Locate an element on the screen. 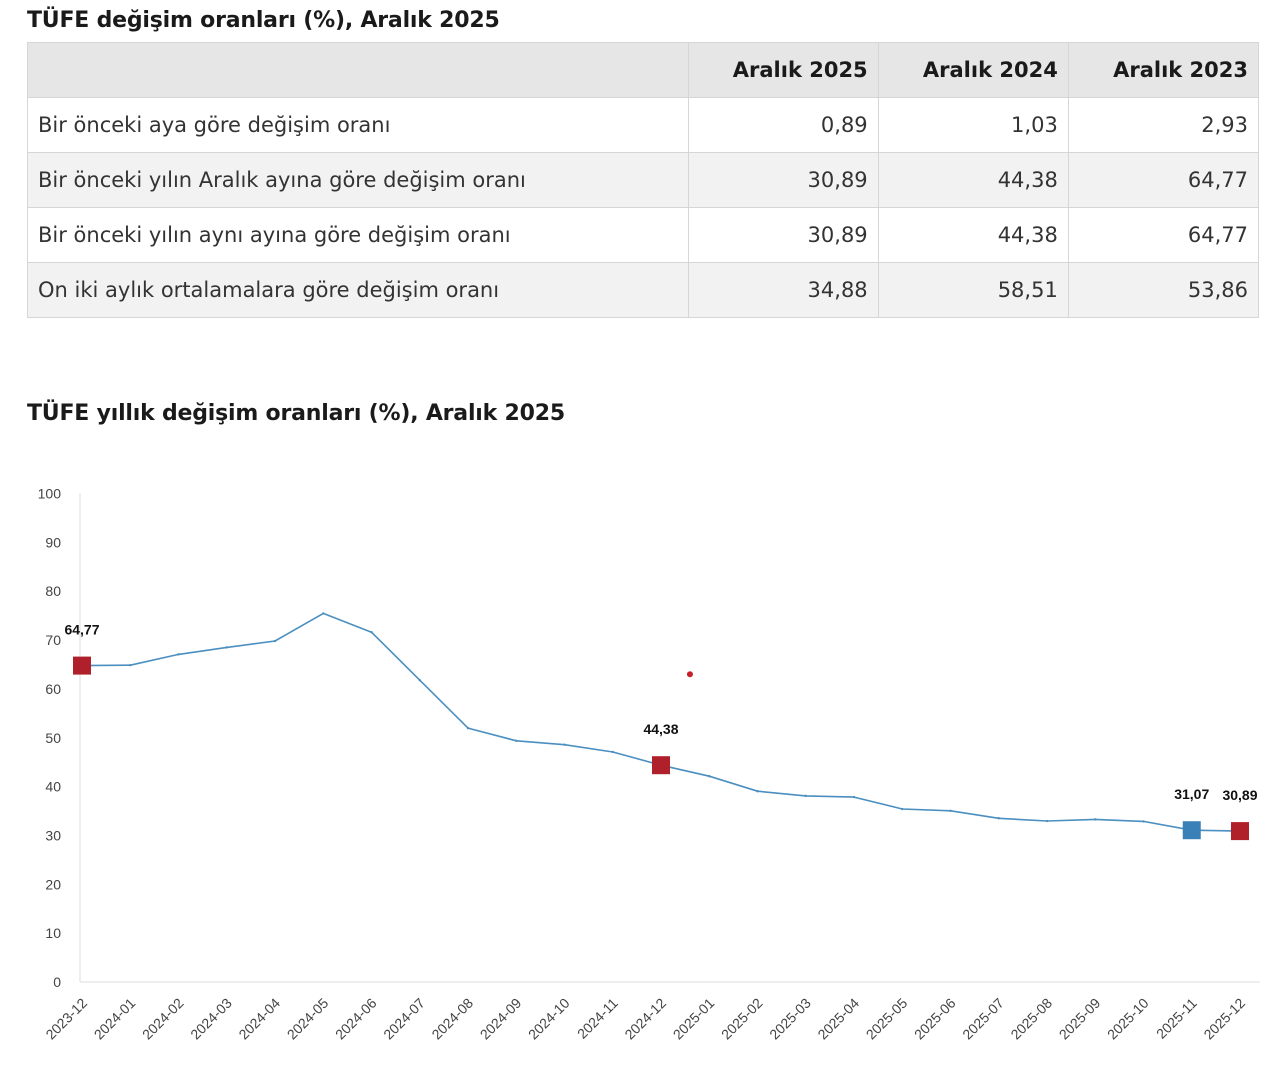 The height and width of the screenshot is (1080, 1280). y-tick-label: 30 is located at coordinates (53, 835).